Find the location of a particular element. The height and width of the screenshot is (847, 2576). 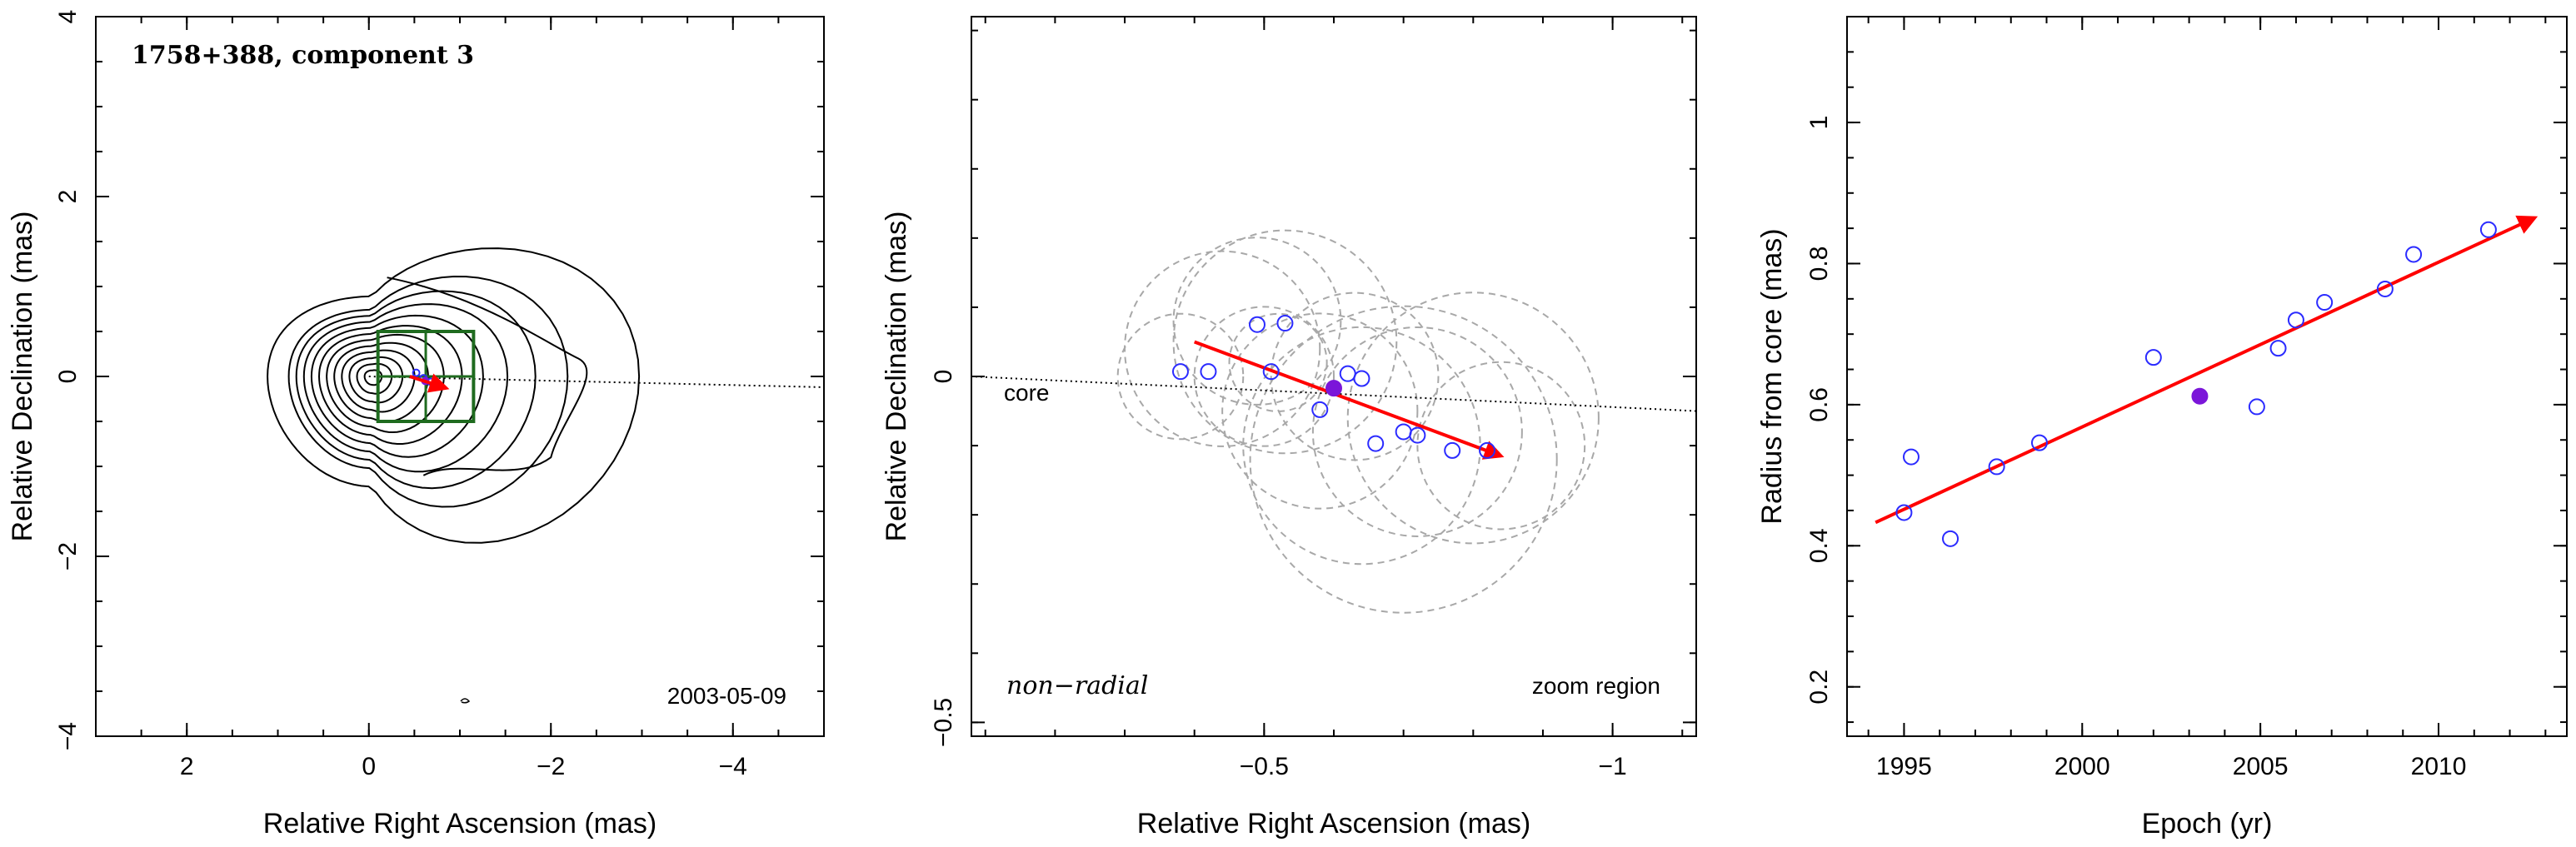

x-tick-label: −1 is located at coordinates (1613, 766).